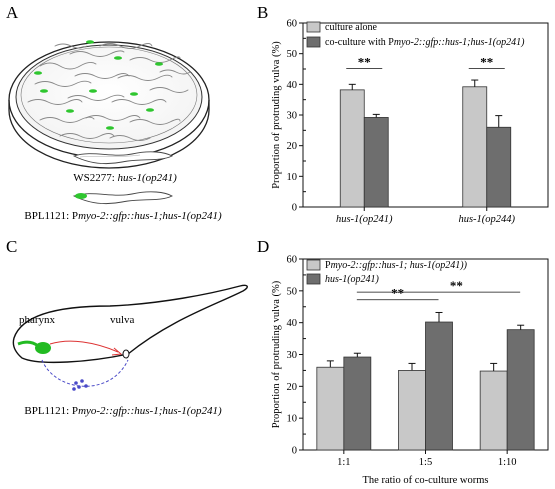  I want to click on secreted-particles-icon, so click(80, 385).